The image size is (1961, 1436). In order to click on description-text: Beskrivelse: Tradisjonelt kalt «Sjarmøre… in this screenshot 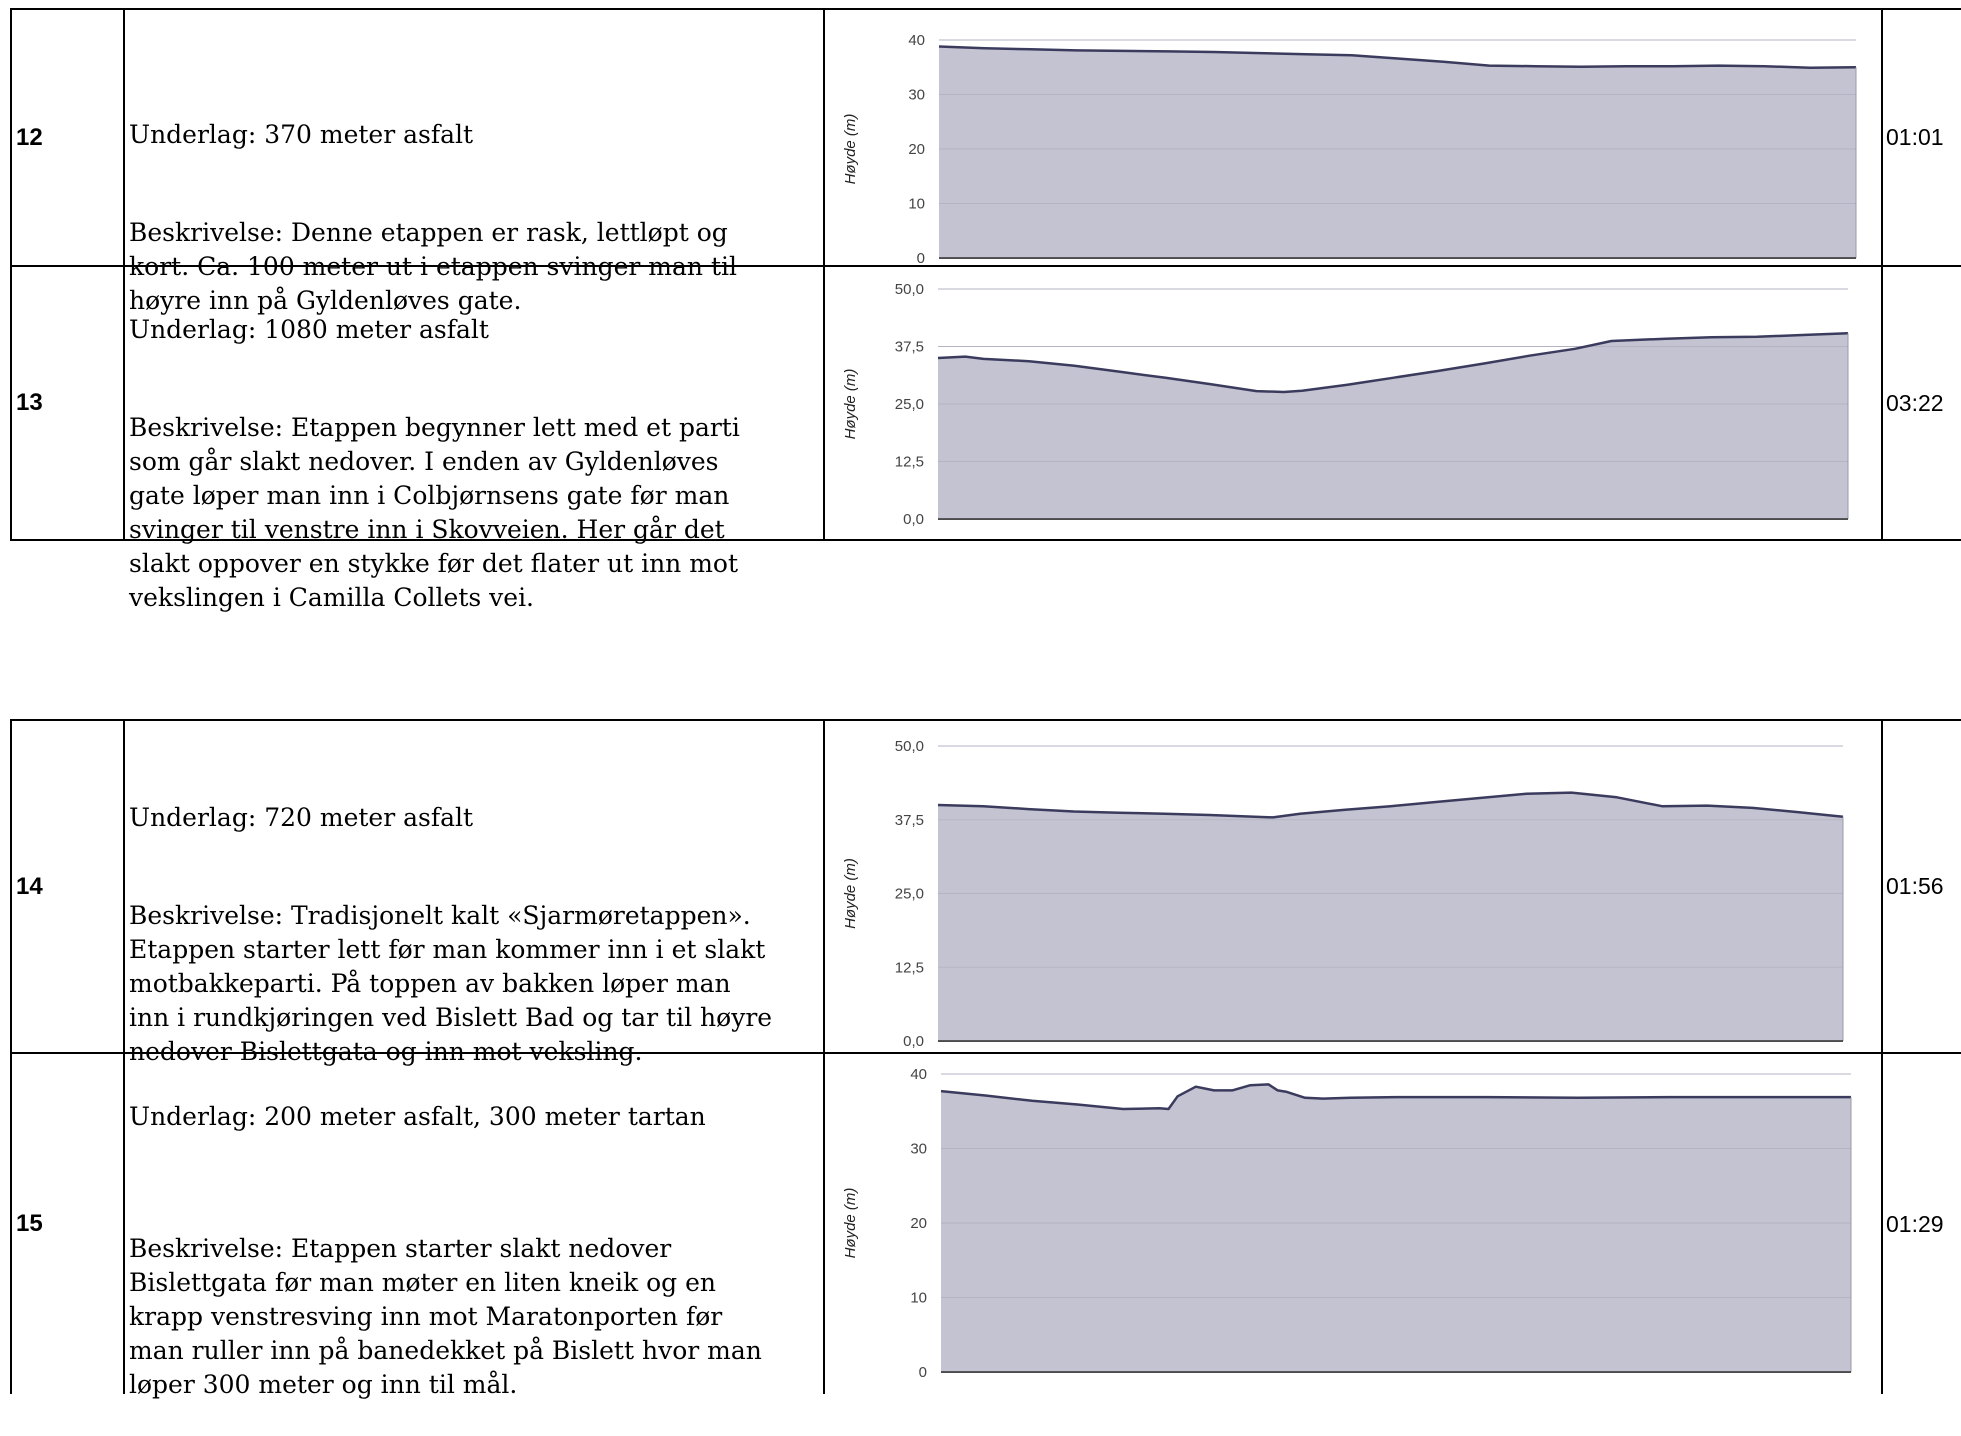, I will do `click(451, 983)`.